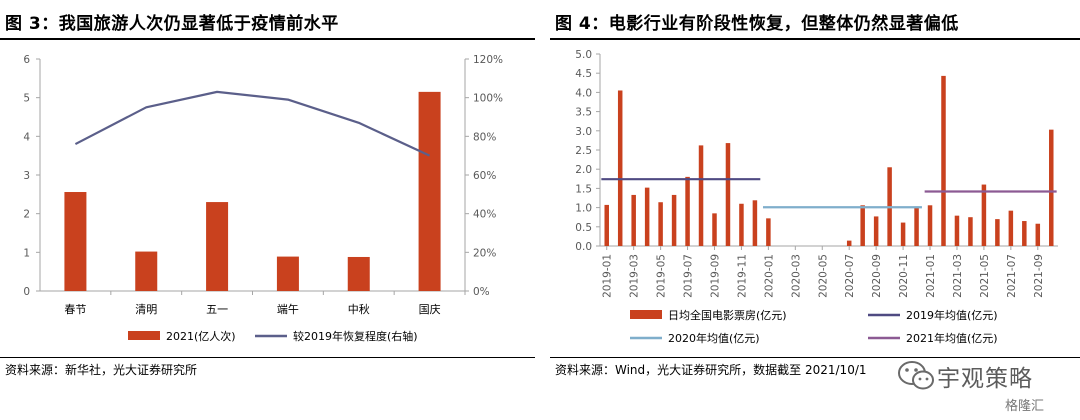 This screenshot has height=420, width=1080. What do you see at coordinates (952, 338) in the screenshot?
I see `legend-label: 2021年均值(亿元)` at bounding box center [952, 338].